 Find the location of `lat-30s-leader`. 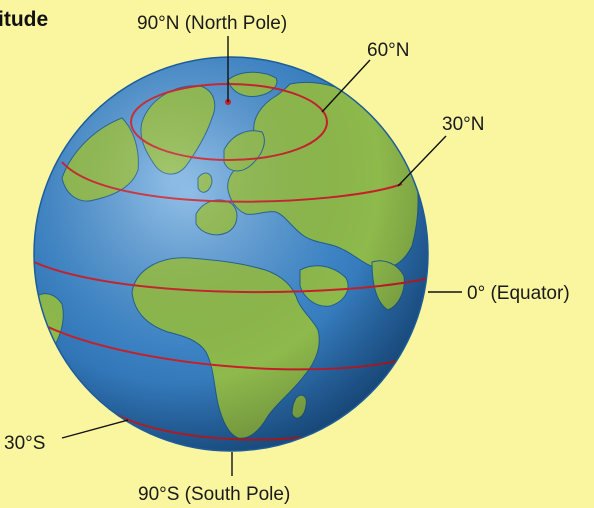

lat-30s-leader is located at coordinates (95, 429).